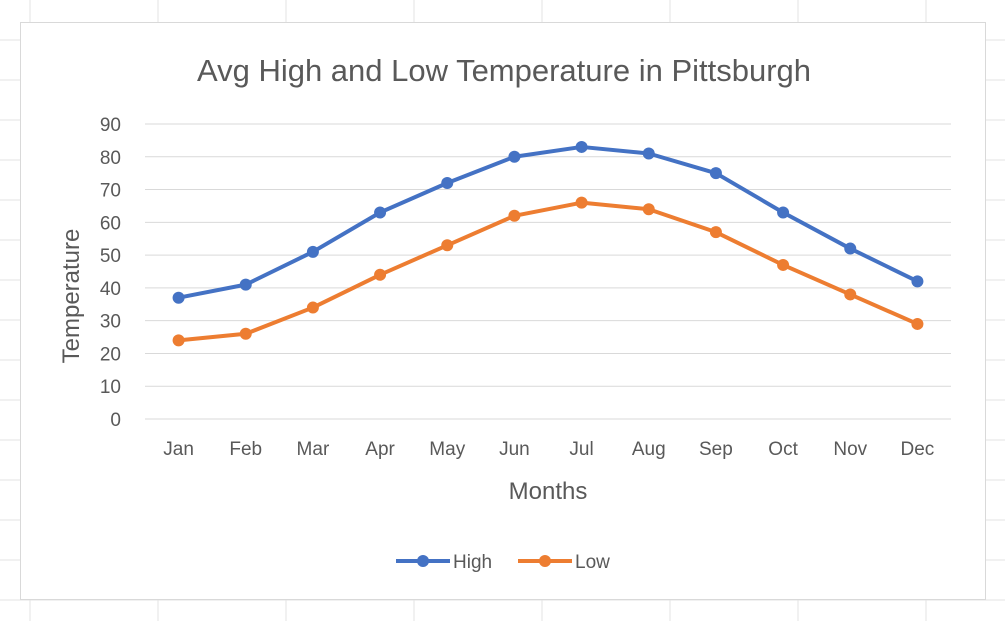 This screenshot has height=621, width=1005. What do you see at coordinates (503, 562) in the screenshot?
I see `legend: High Low` at bounding box center [503, 562].